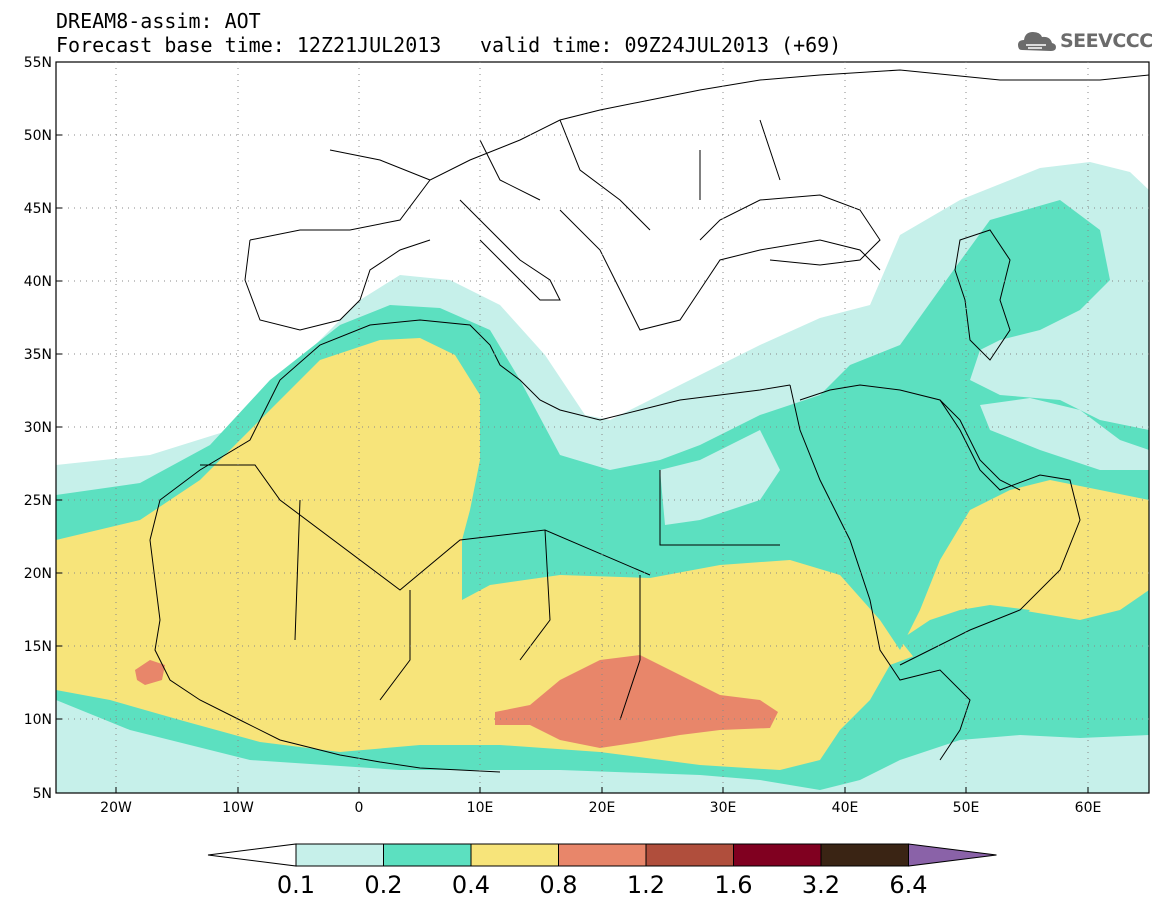 This screenshot has height=905, width=1165. What do you see at coordinates (720, 477) in the screenshot?
I see `aot-band-0.1-inner` at bounding box center [720, 477].